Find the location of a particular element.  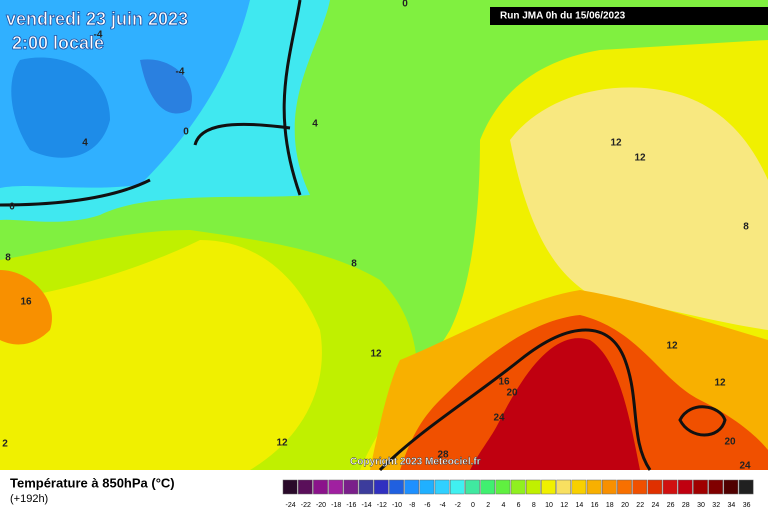

colorbar-label: 20 is located at coordinates (625, 505).